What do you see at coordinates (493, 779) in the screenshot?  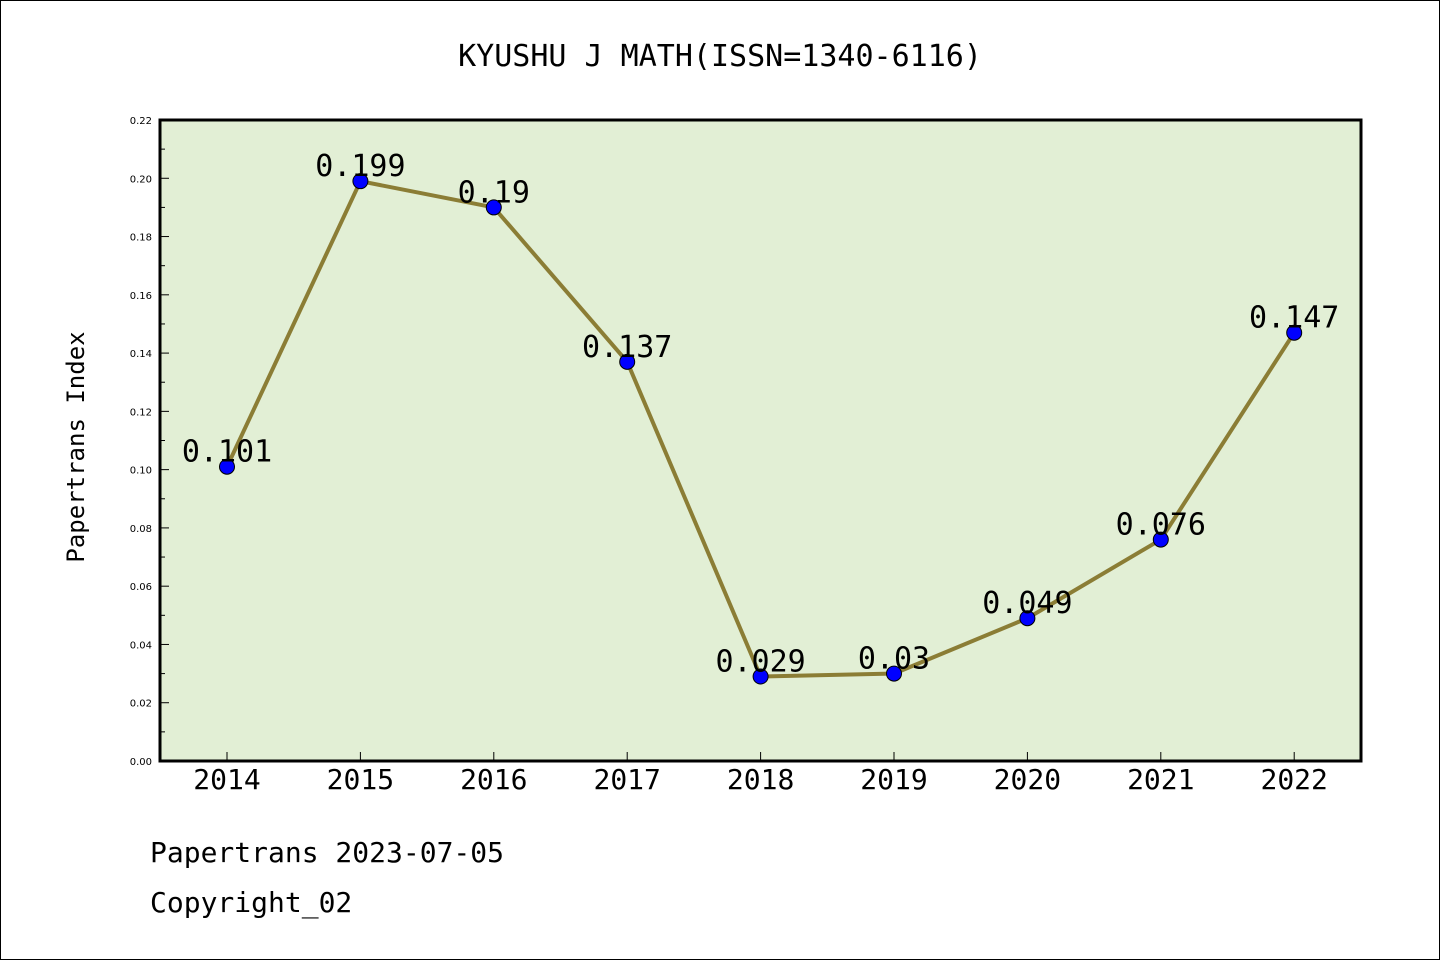 I see `x-tick-label: 2016` at bounding box center [493, 779].